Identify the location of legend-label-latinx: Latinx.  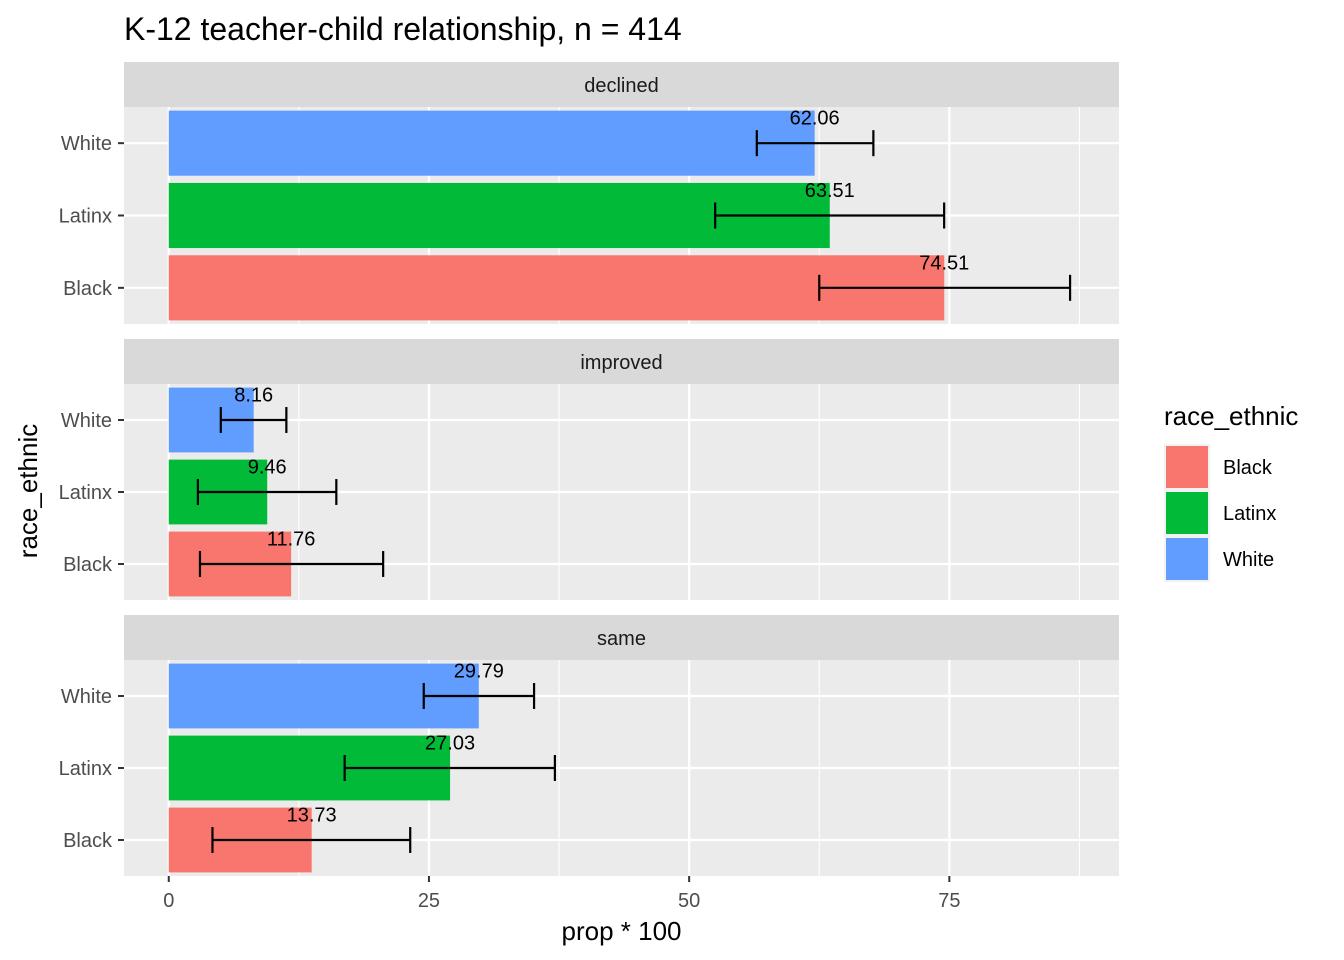
(1249, 514).